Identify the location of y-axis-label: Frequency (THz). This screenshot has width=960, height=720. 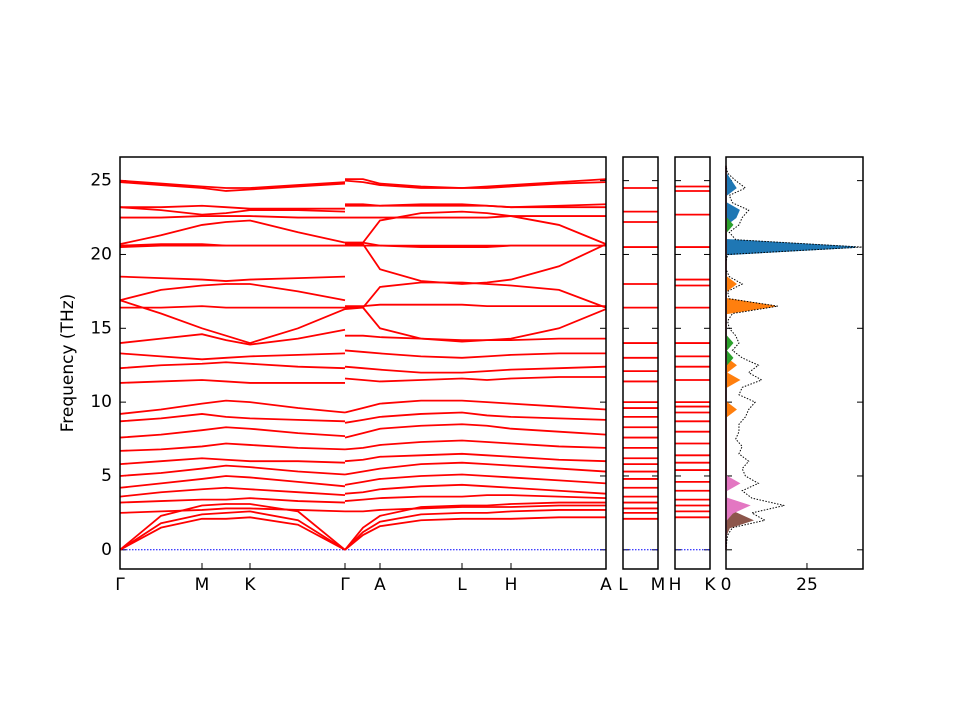
(68, 363).